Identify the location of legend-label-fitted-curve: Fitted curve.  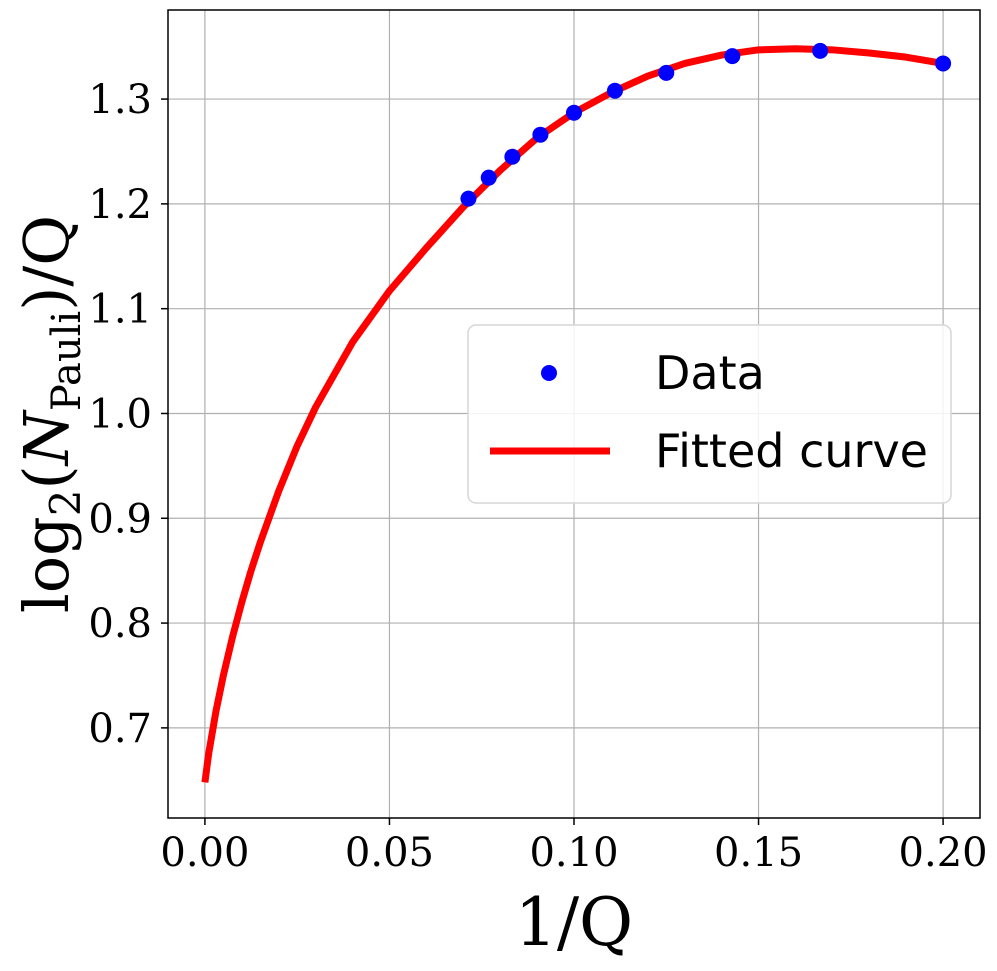
(791, 451).